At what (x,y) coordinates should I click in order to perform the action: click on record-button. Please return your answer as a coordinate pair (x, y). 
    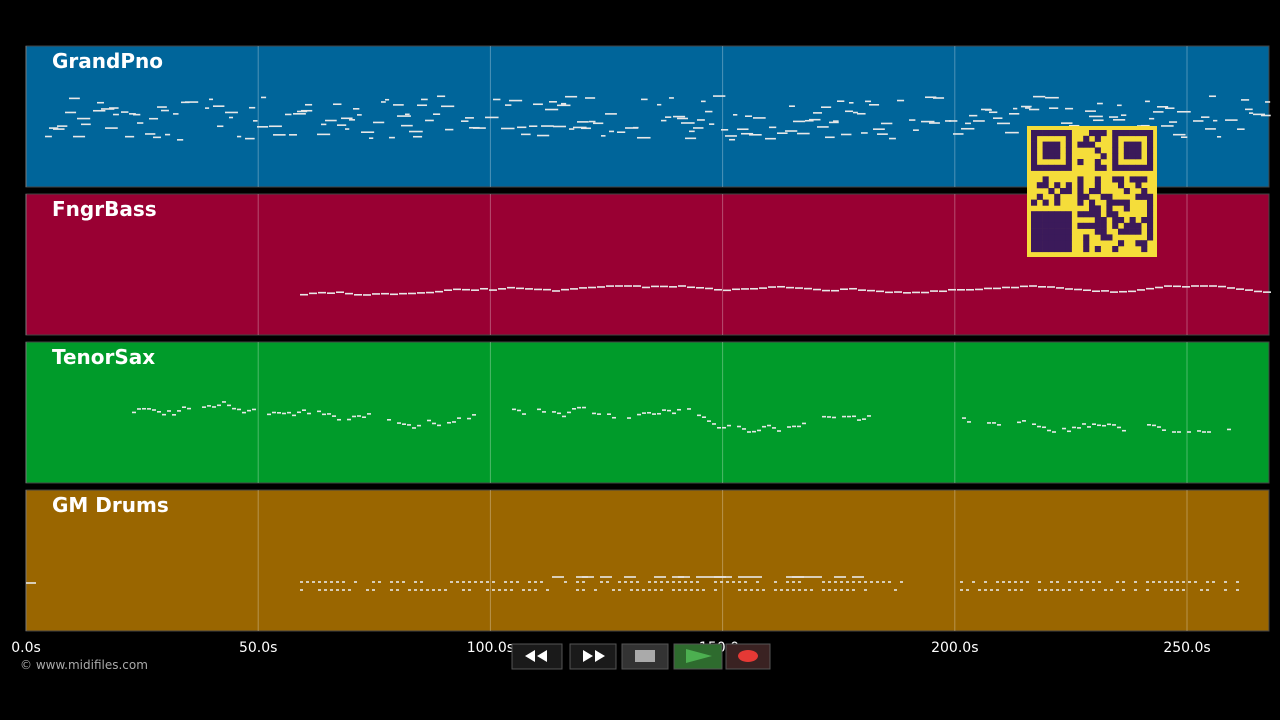
    Looking at the image, I should click on (748, 656).